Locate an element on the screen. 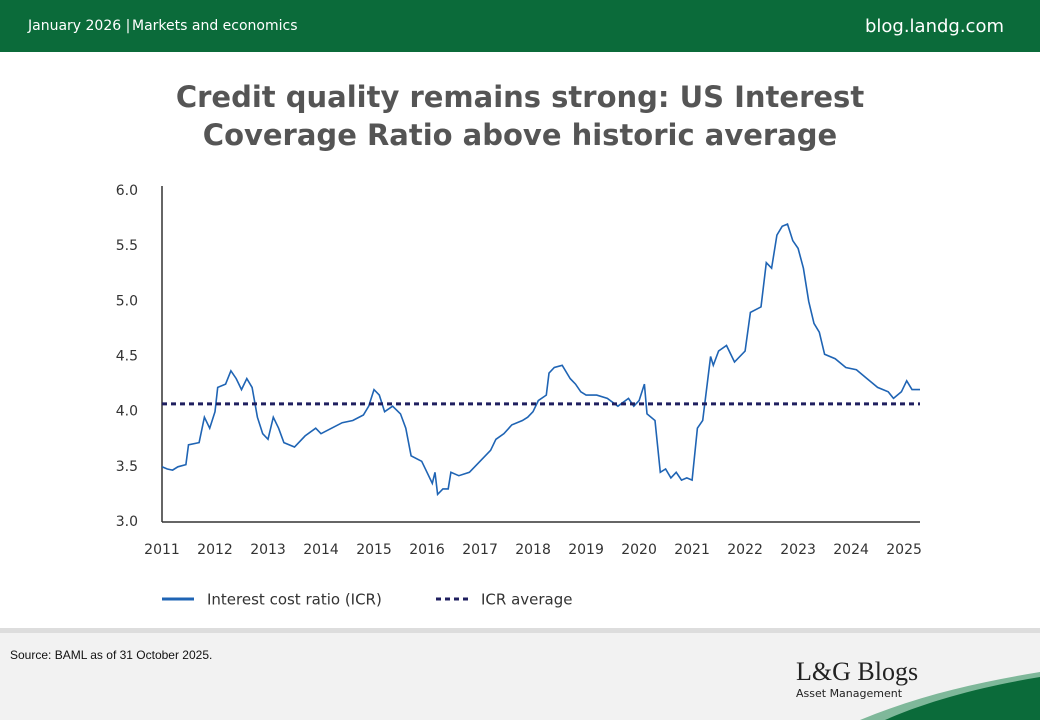 The width and height of the screenshot is (1040, 720). x-tick-label: 2016 is located at coordinates (427, 550).